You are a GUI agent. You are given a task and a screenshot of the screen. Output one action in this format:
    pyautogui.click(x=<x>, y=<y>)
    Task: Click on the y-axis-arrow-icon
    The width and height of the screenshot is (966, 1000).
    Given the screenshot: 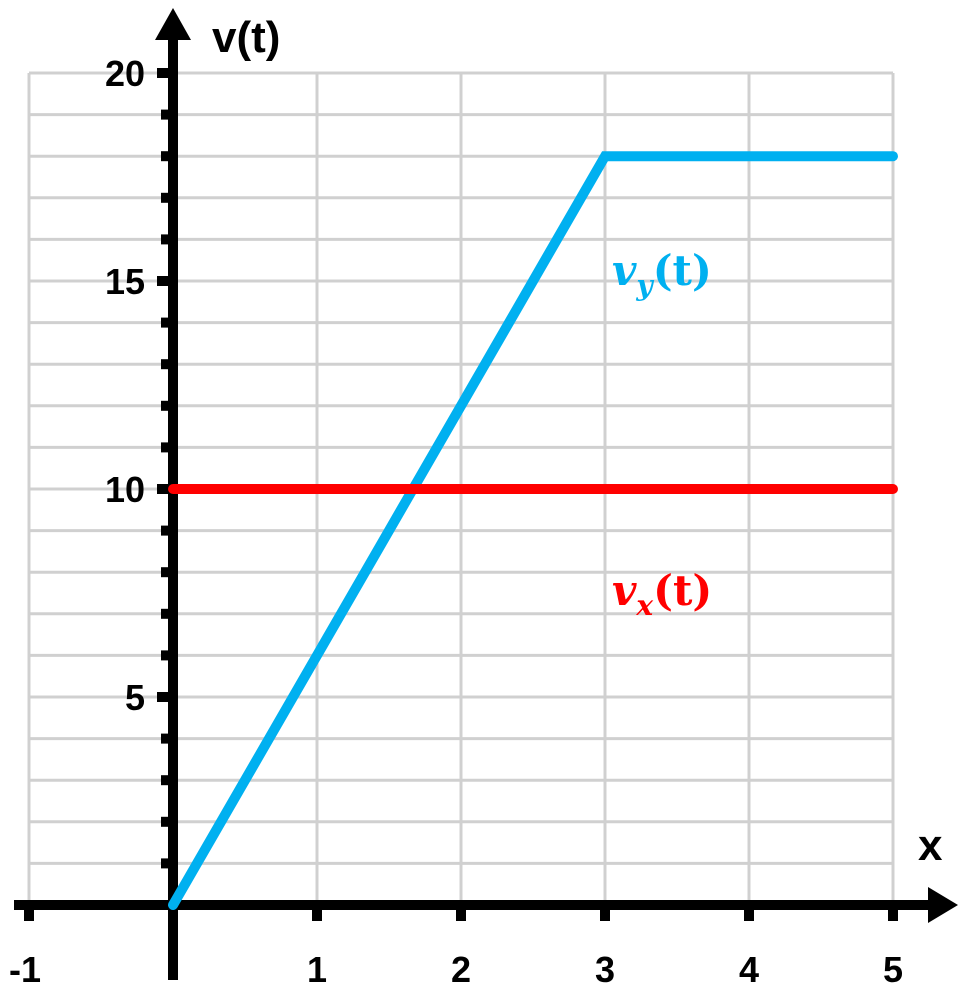 What is the action you would take?
    pyautogui.click(x=173, y=24)
    